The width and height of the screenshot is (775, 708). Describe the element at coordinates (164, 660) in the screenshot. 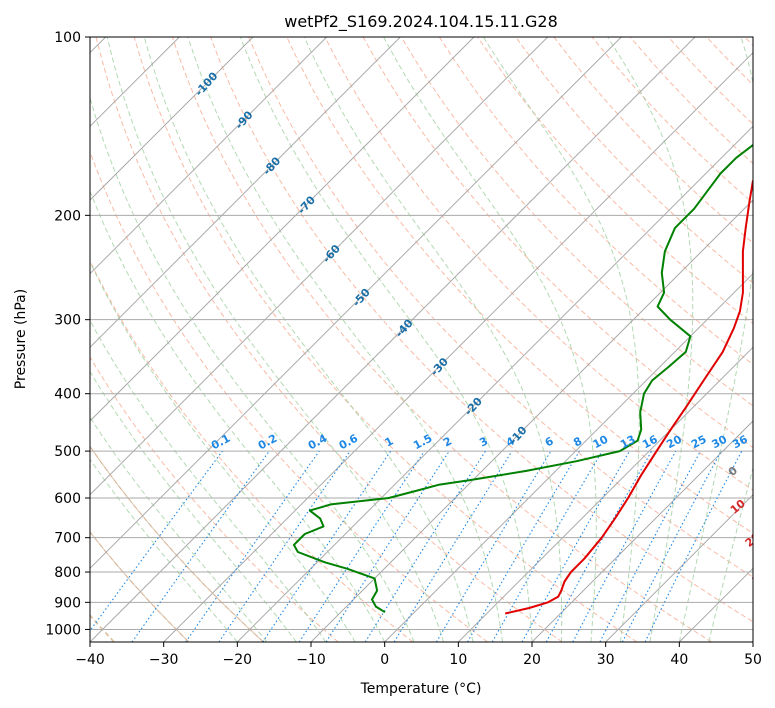

I see `x-tick-label: −30` at that location.